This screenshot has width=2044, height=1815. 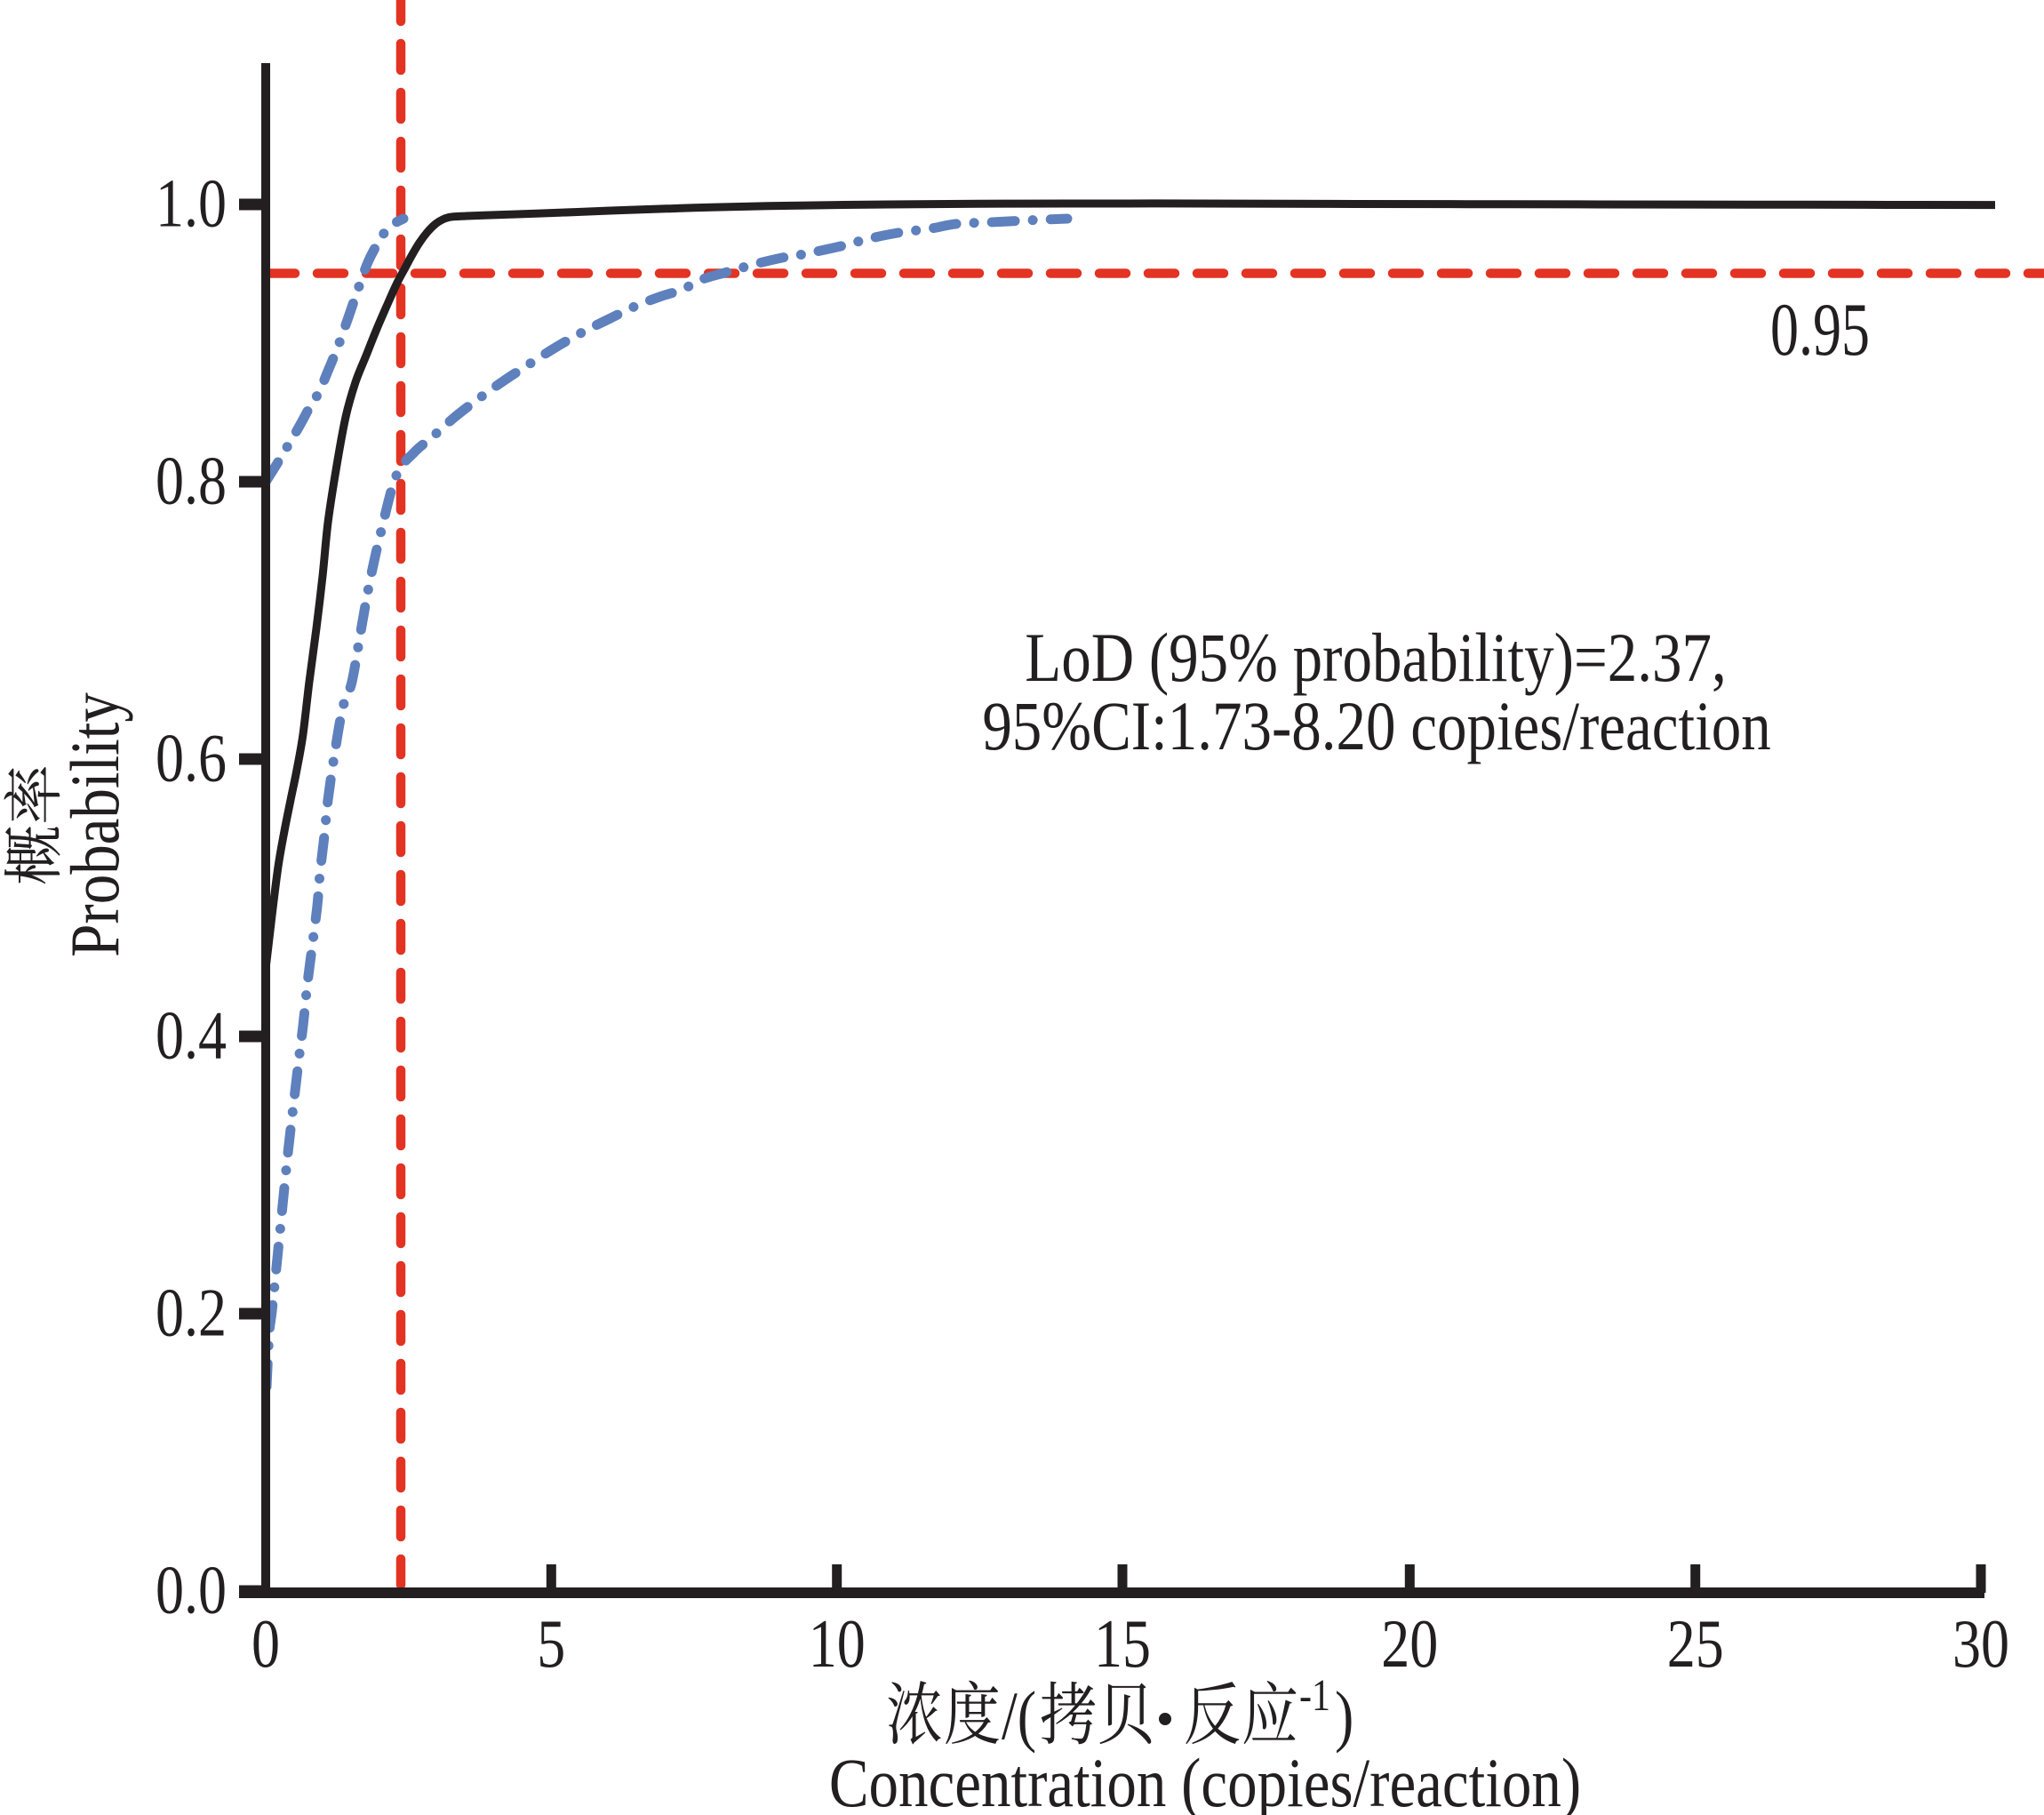 I want to click on svg-text: 0.0, so click(x=191, y=1590).